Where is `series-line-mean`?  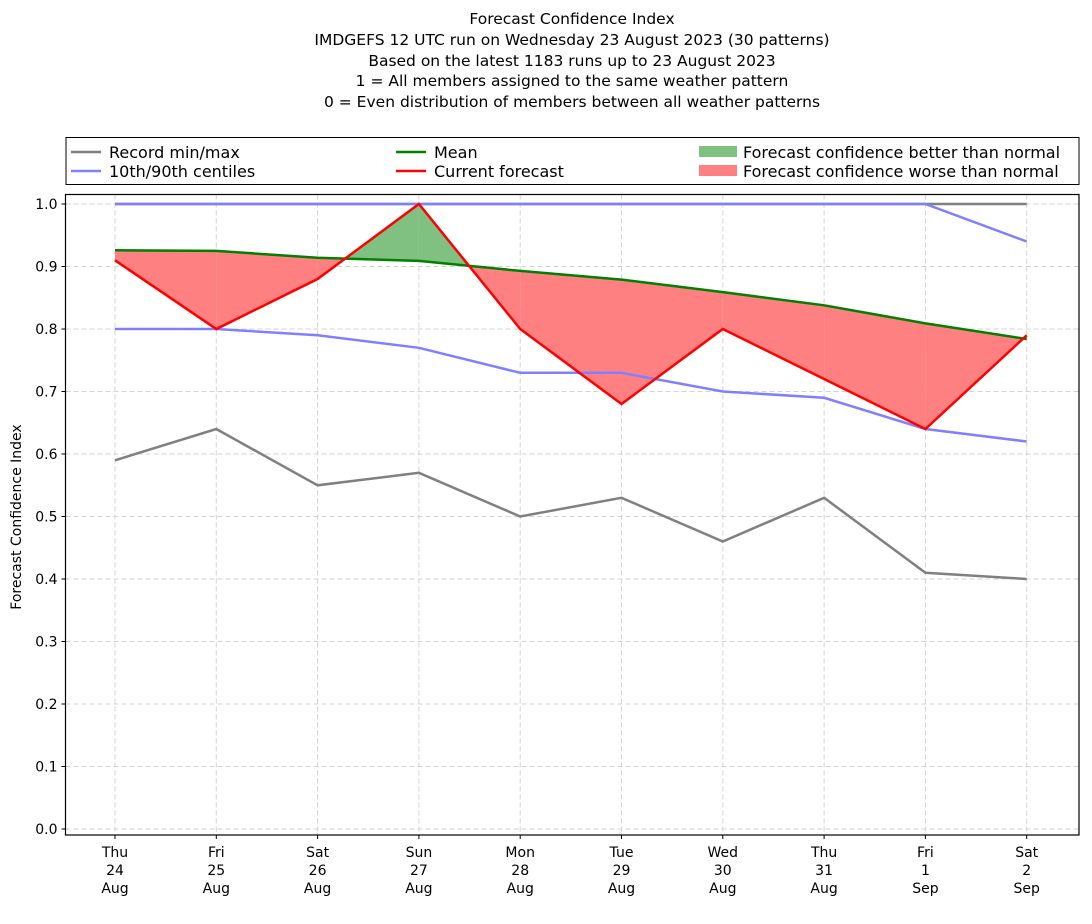
series-line-mean is located at coordinates (570, 295).